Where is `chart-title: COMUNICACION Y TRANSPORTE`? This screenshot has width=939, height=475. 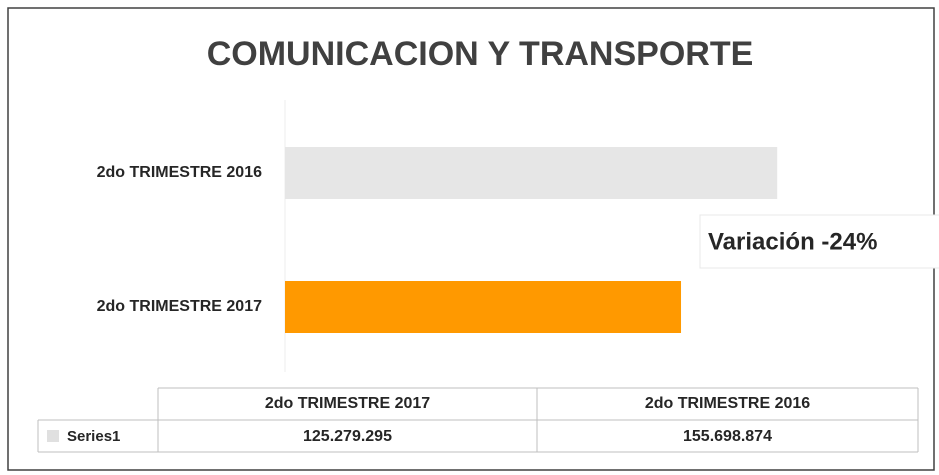 chart-title: COMUNICACION Y TRANSPORTE is located at coordinates (480, 54).